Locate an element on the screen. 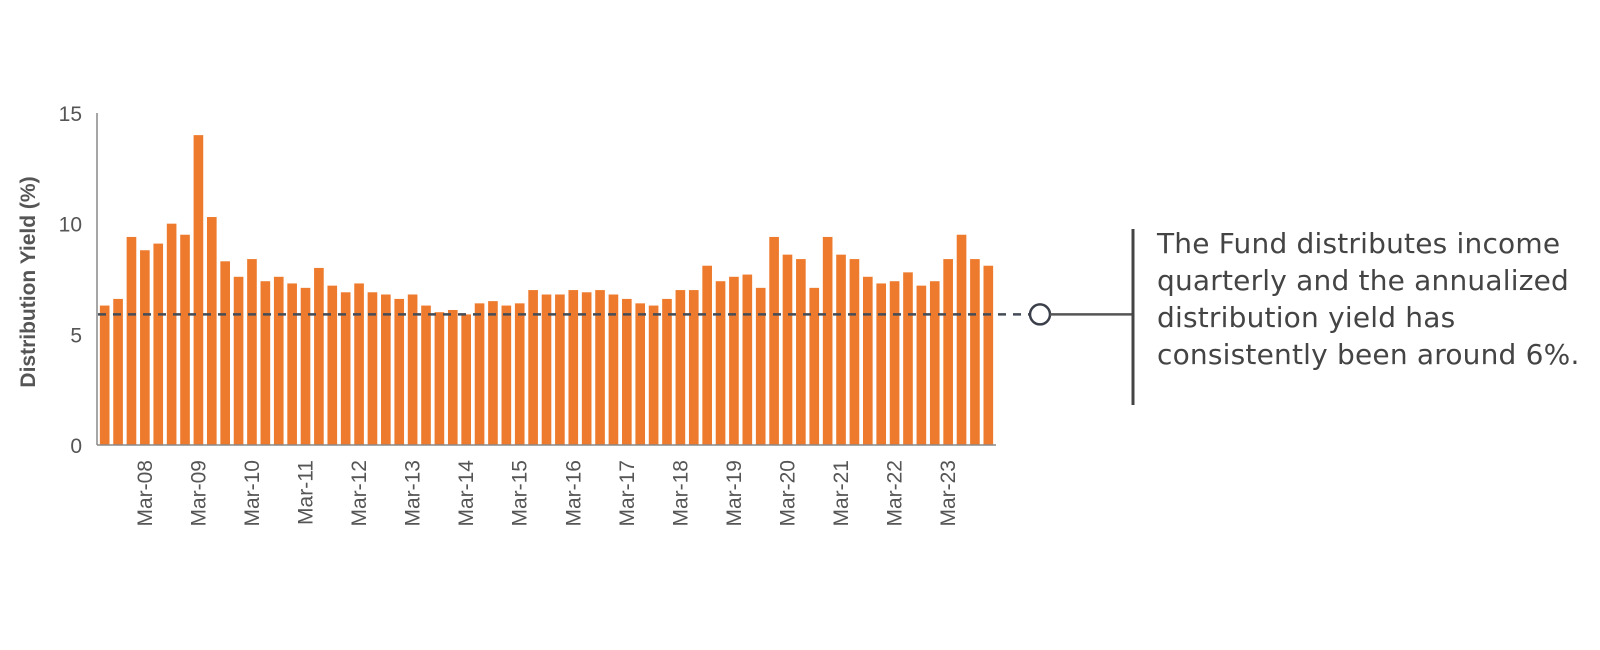 This screenshot has width=1600, height=650. y-axis-title: Distribution Yield (%) is located at coordinates (28, 281).